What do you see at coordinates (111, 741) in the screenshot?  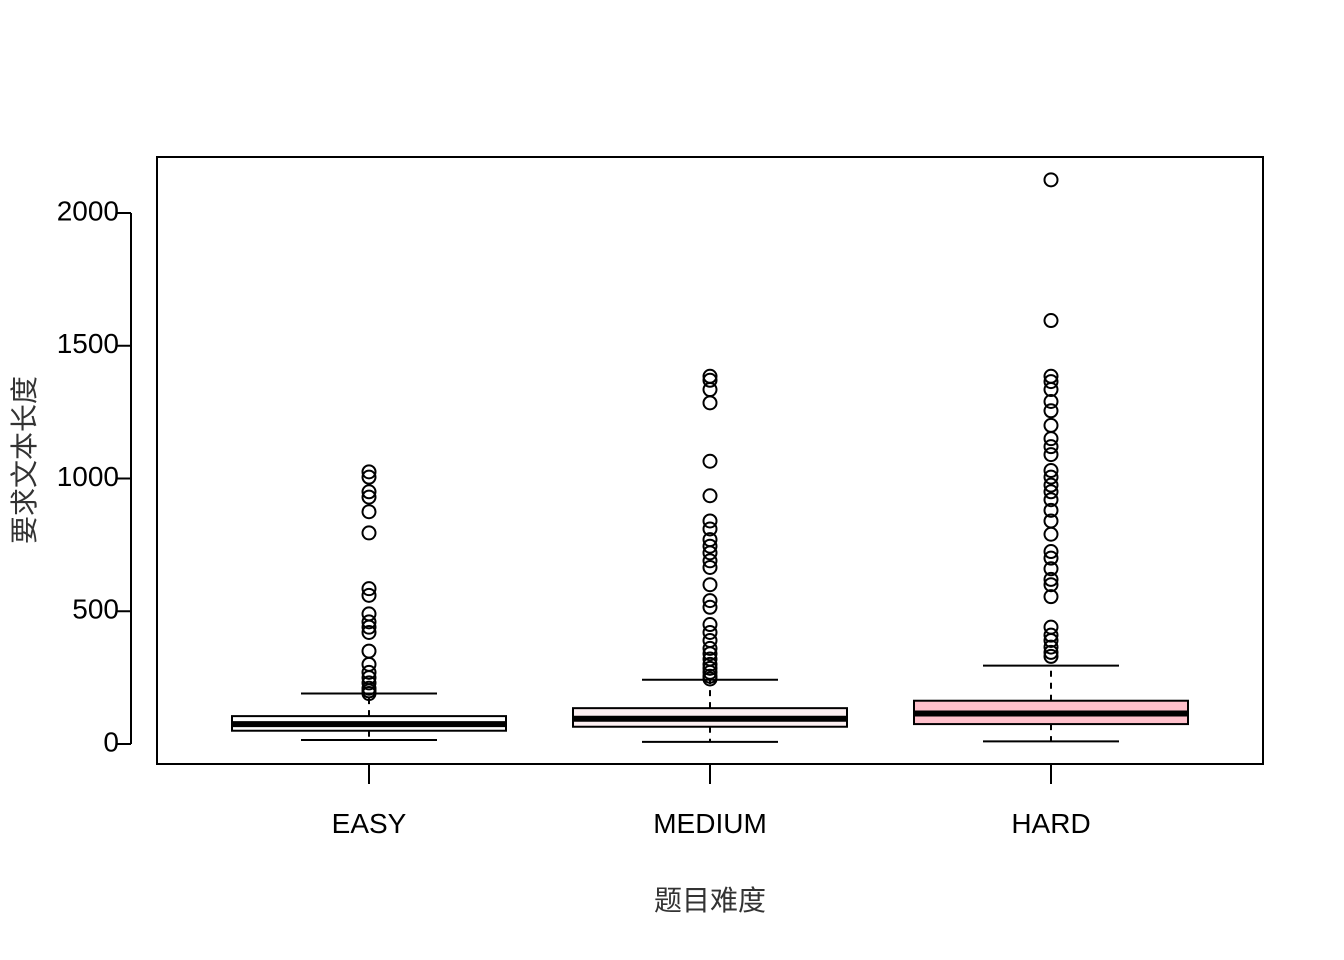 I see `y-tick-label: 0` at bounding box center [111, 741].